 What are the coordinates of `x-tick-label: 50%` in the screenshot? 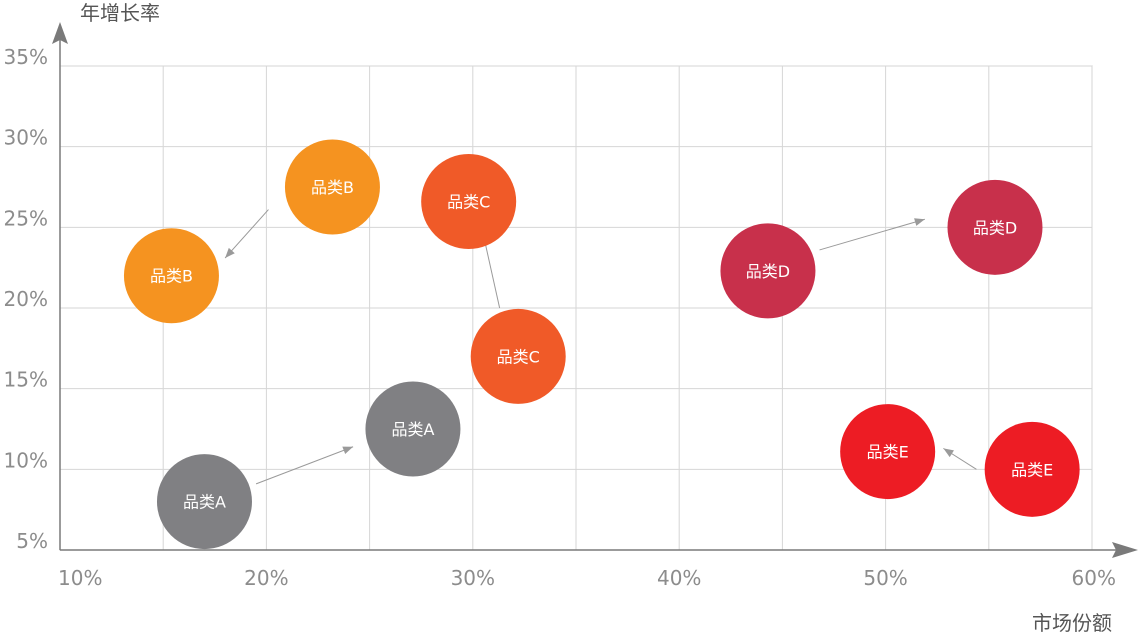 It's located at (885, 578).